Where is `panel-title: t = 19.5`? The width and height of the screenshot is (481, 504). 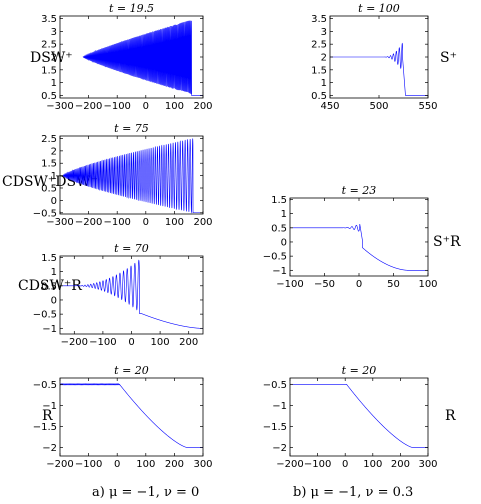 panel-title: t = 19.5 is located at coordinates (131, 8).